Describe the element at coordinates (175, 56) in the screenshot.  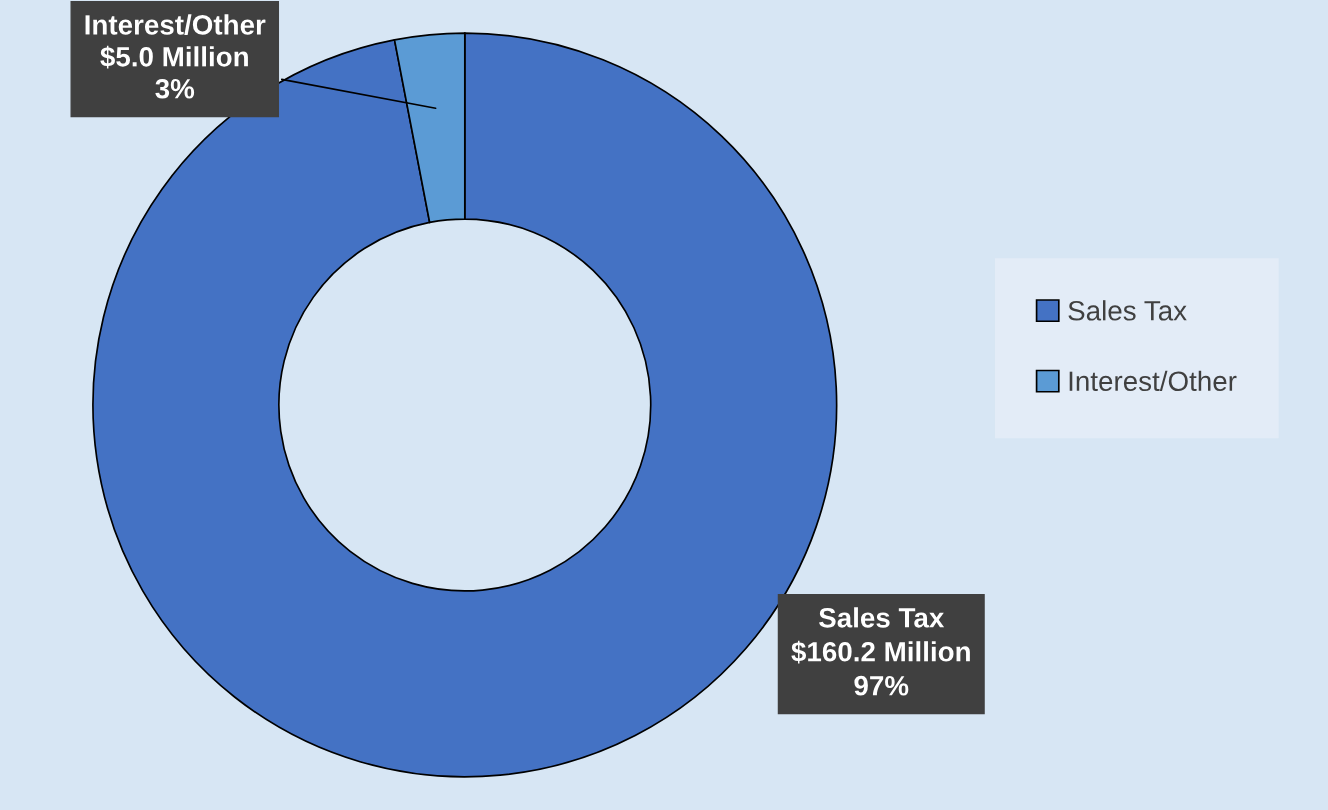
I see `data-label: Interest/Other $5.0 Million 3%` at that location.